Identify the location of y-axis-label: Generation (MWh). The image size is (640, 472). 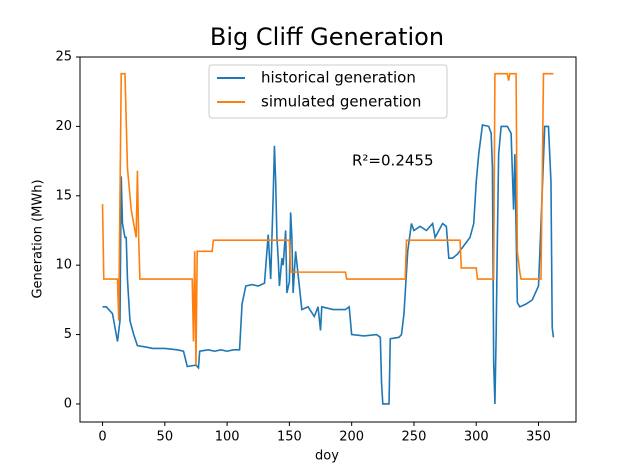
(38, 238).